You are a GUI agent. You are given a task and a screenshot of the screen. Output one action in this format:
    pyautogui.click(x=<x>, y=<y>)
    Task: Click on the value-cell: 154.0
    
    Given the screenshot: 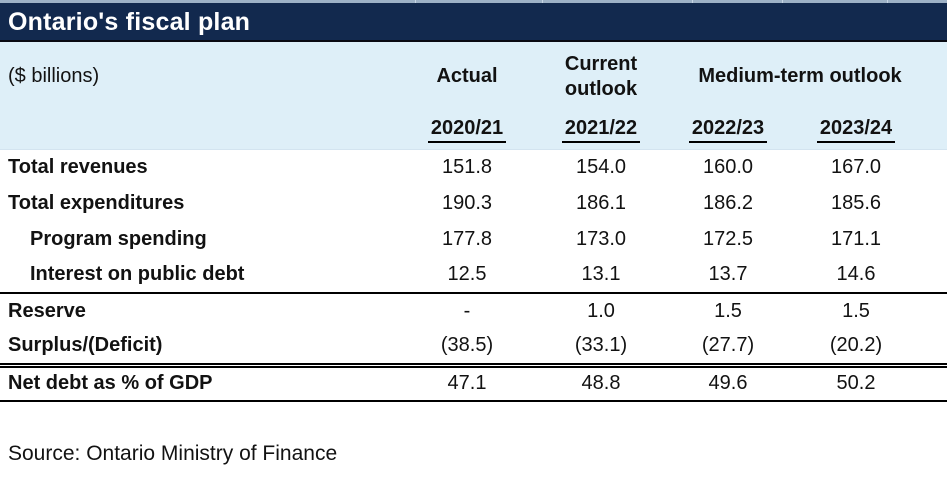 What is the action you would take?
    pyautogui.click(x=601, y=166)
    